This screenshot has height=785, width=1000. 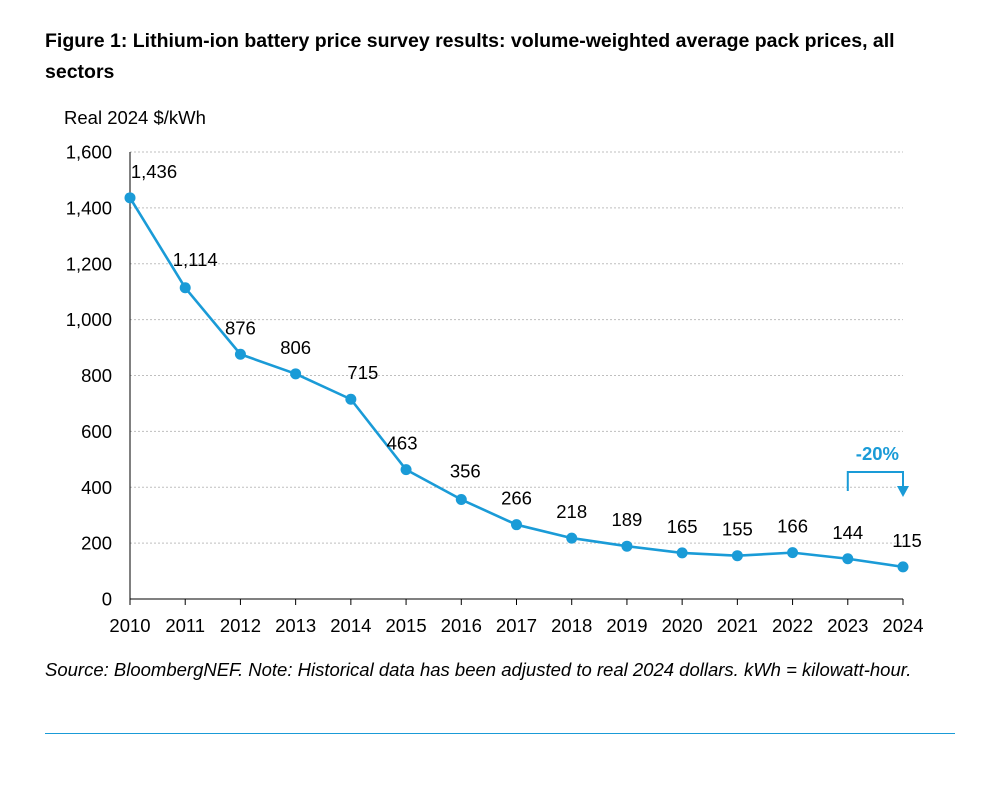 What do you see at coordinates (154, 171) in the screenshot?
I see `data-label: 1,436` at bounding box center [154, 171].